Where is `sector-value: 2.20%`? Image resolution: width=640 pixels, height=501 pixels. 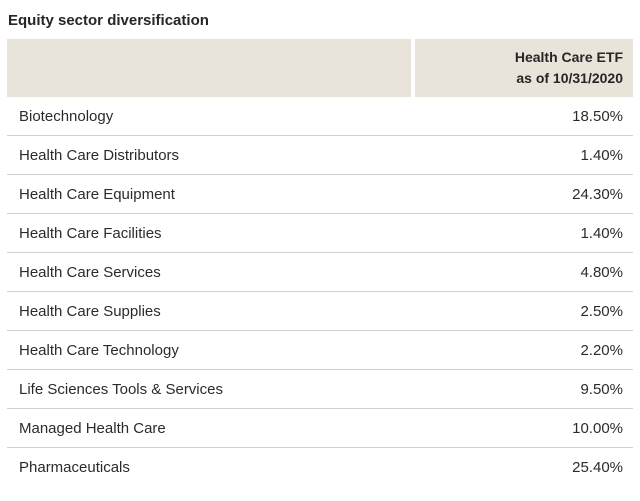
sector-value: 2.20% is located at coordinates (601, 350).